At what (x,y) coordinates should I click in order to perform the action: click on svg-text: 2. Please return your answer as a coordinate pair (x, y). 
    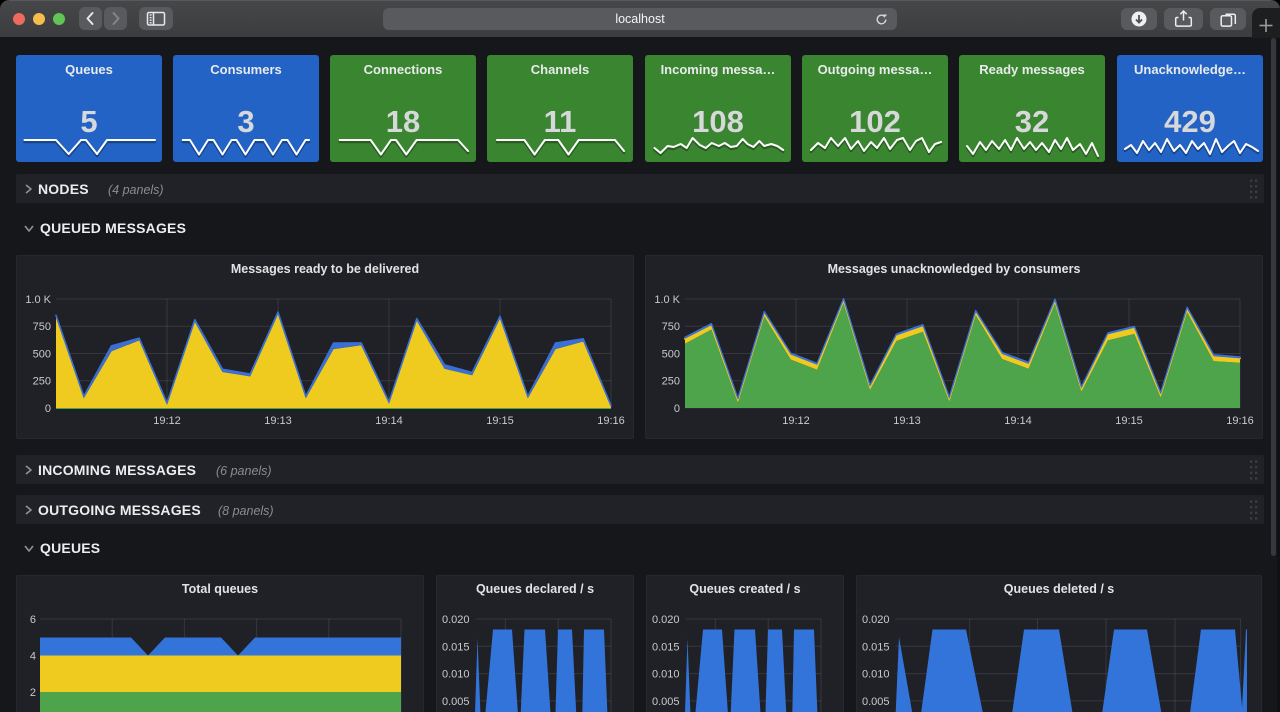
    Looking at the image, I should click on (33, 693).